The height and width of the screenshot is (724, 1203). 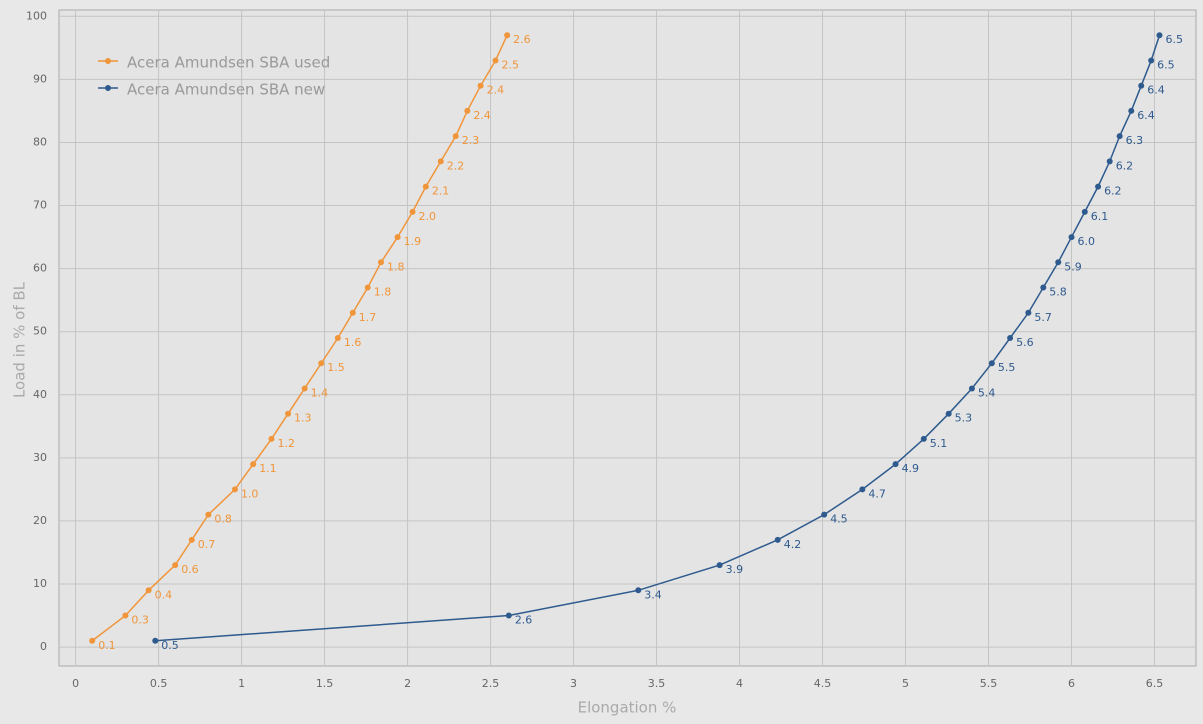 I want to click on data-label: 5.6, so click(x=1025, y=342).